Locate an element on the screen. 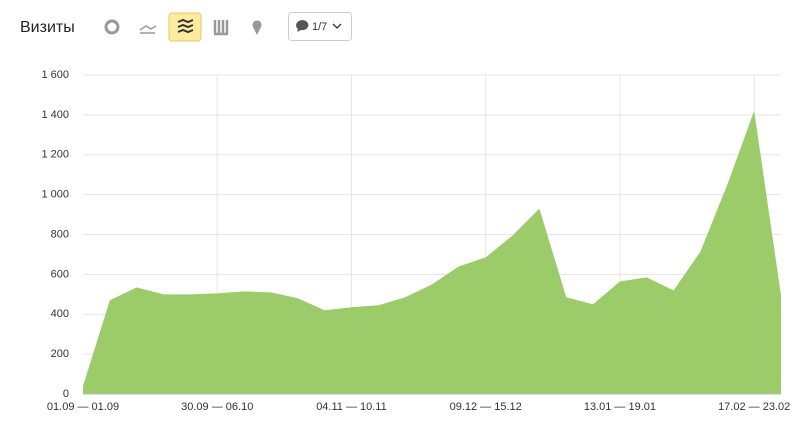 Image resolution: width=803 pixels, height=444 pixels. x-tick-label: 13.01 — 19.01 is located at coordinates (620, 407).